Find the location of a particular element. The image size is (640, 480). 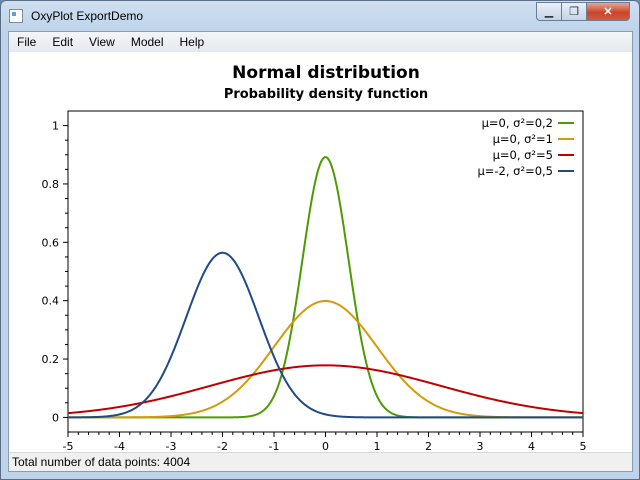

x-tick-label: -3 is located at coordinates (171, 446).